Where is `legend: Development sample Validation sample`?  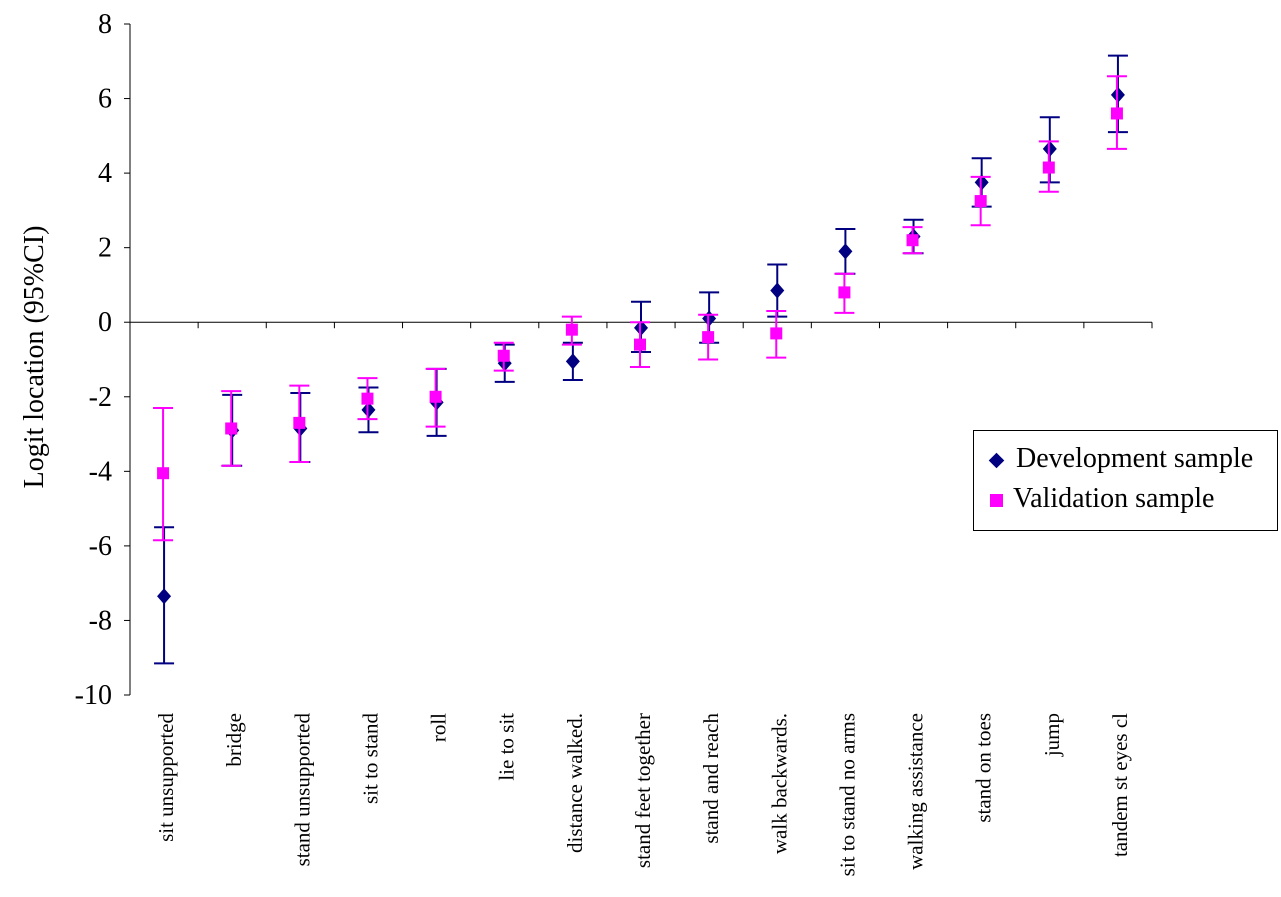 legend: Development sample Validation sample is located at coordinates (1125, 480).